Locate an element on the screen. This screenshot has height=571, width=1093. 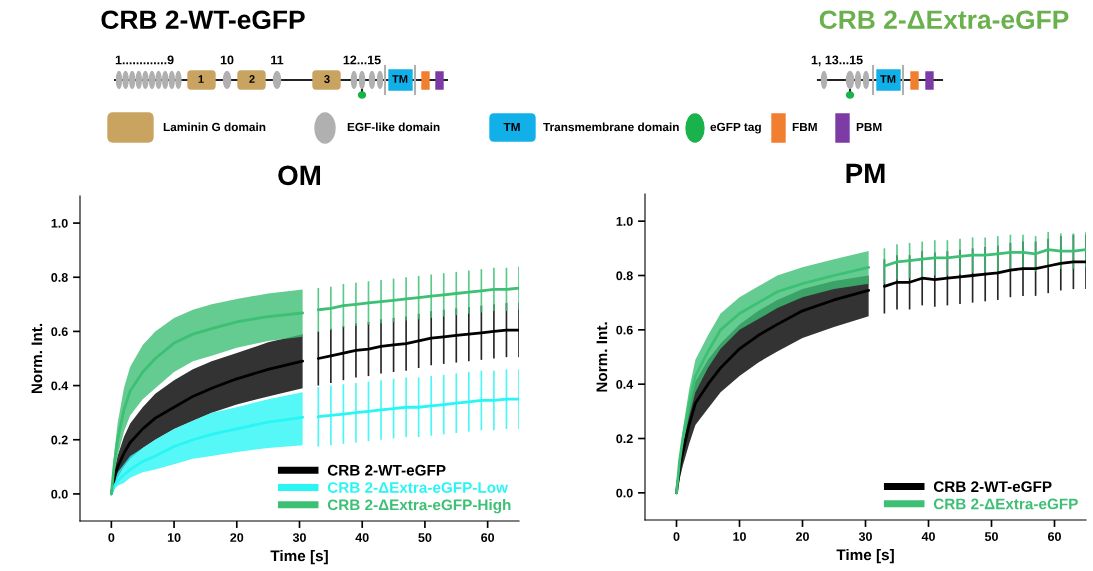
text: FBM is located at coordinates (804, 127).